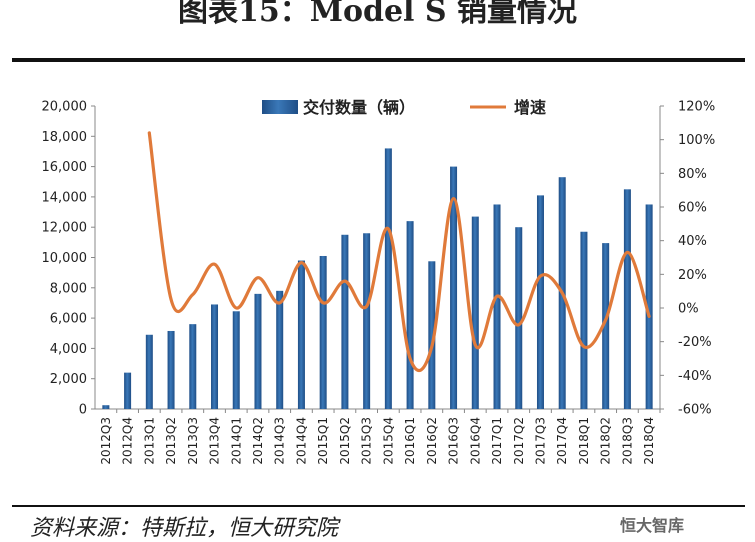  Describe the element at coordinates (68, 288) in the screenshot. I see `left-tick-label: 8,000` at that location.